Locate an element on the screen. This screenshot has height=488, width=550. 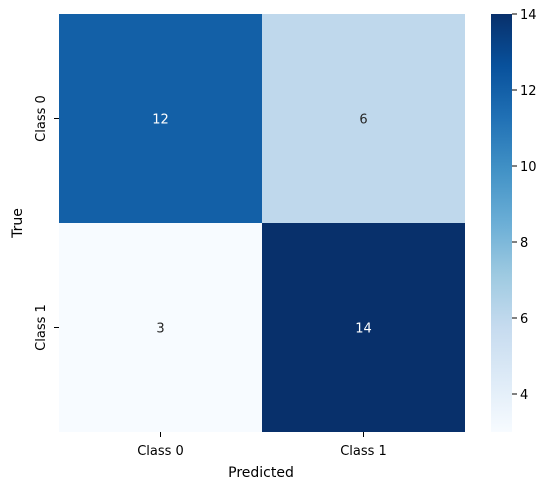
cell-value-label: 6 is located at coordinates (363, 120).